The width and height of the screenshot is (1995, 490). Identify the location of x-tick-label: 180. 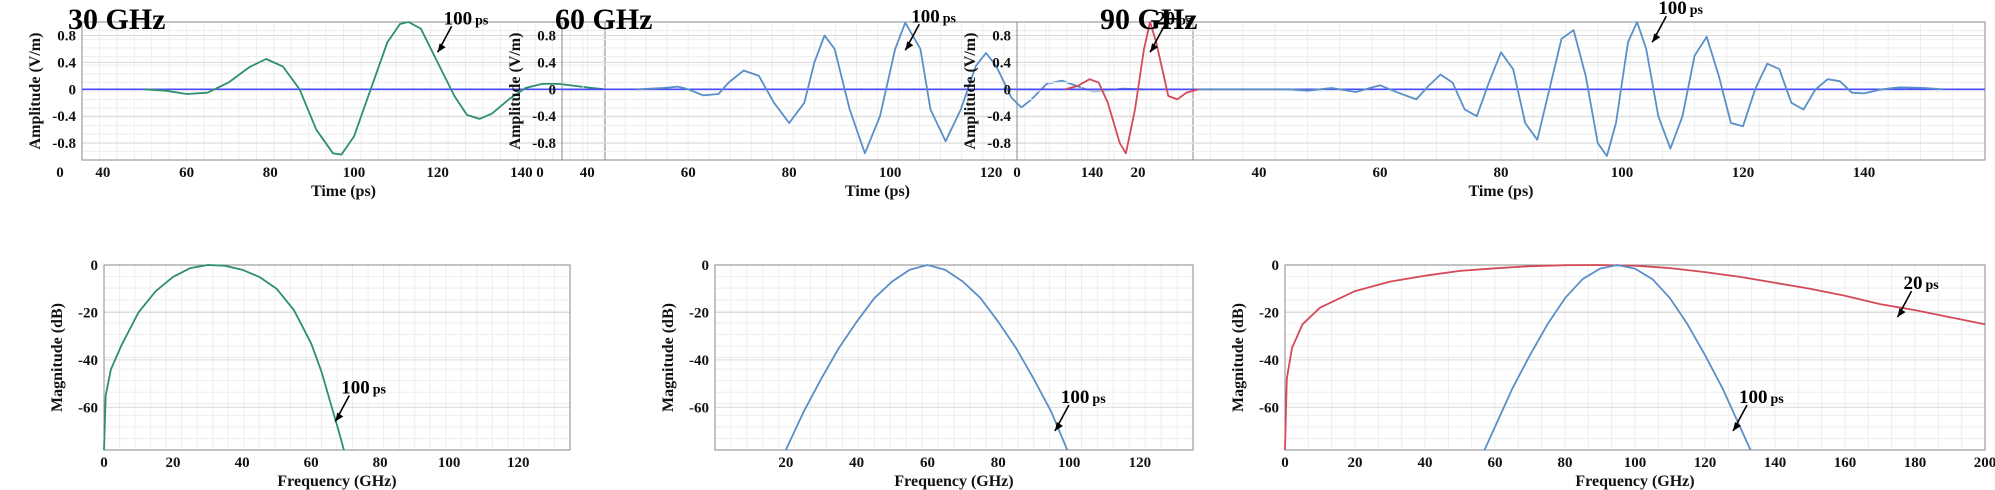
(1915, 463).